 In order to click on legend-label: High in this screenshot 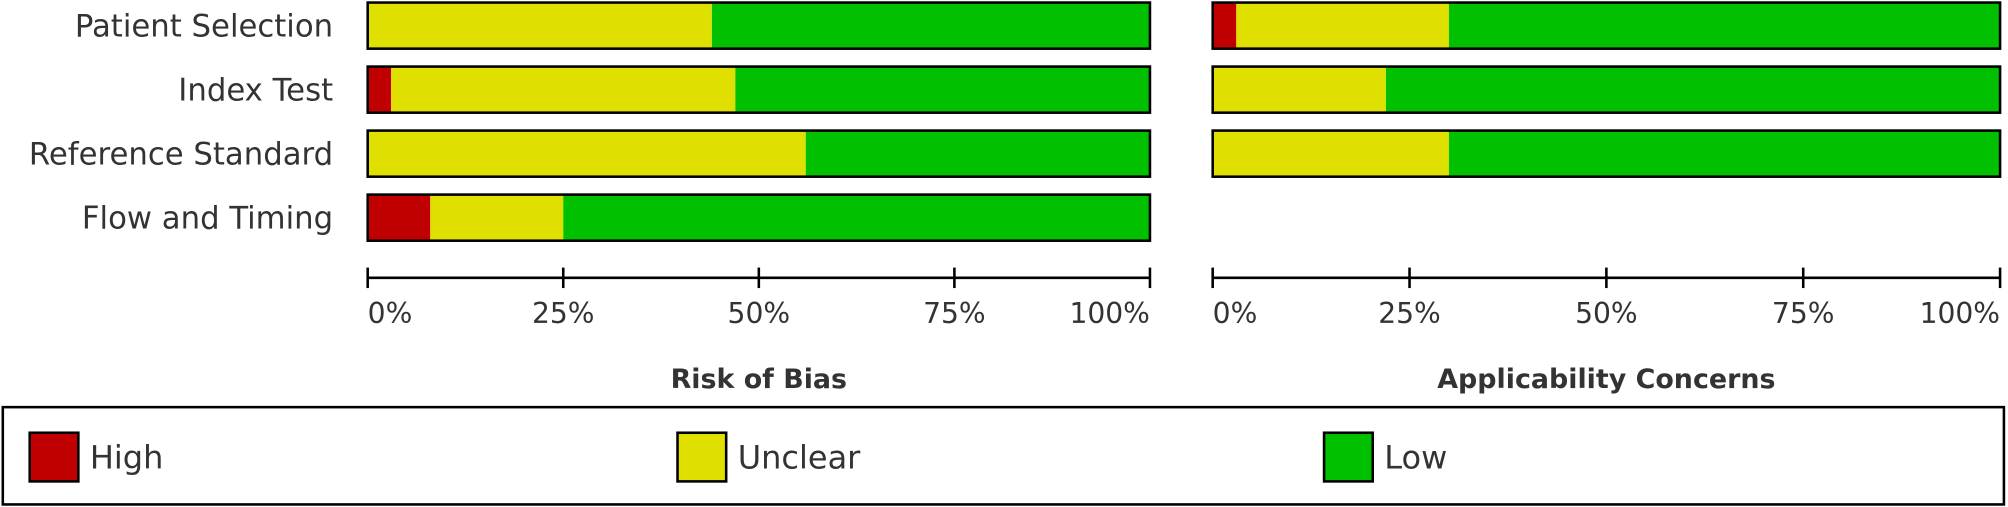, I will do `click(127, 458)`.